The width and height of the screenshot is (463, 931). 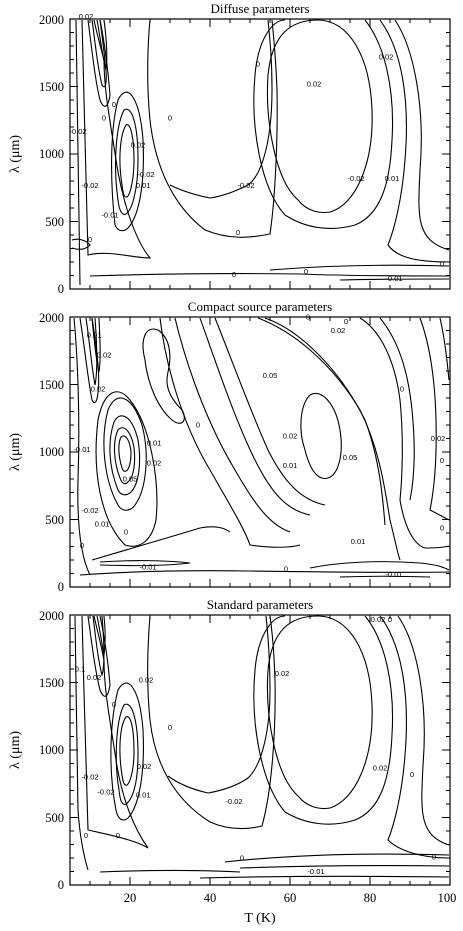 I want to click on contour-level-label: 0.1, so click(x=80, y=669).